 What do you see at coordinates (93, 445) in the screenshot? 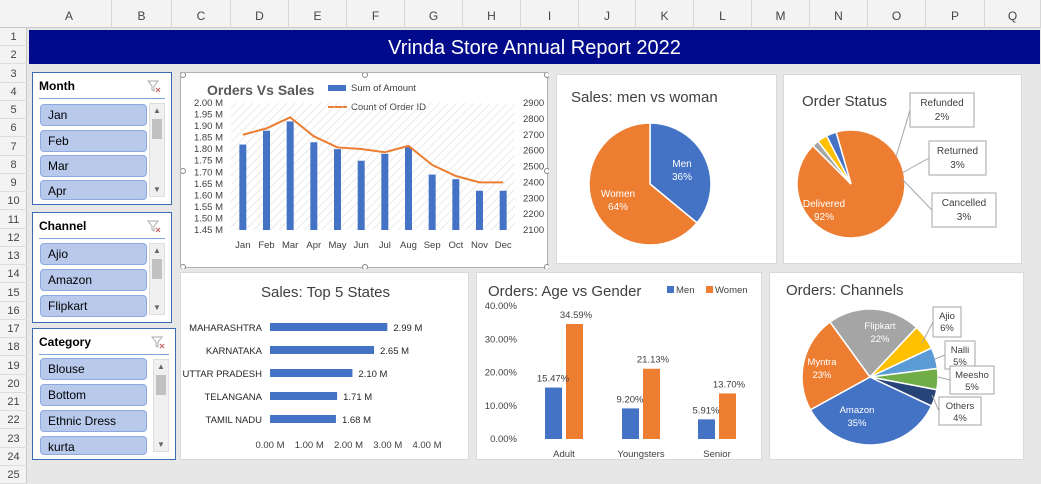
I see `slicer-item-kurta: kurta` at bounding box center [93, 445].